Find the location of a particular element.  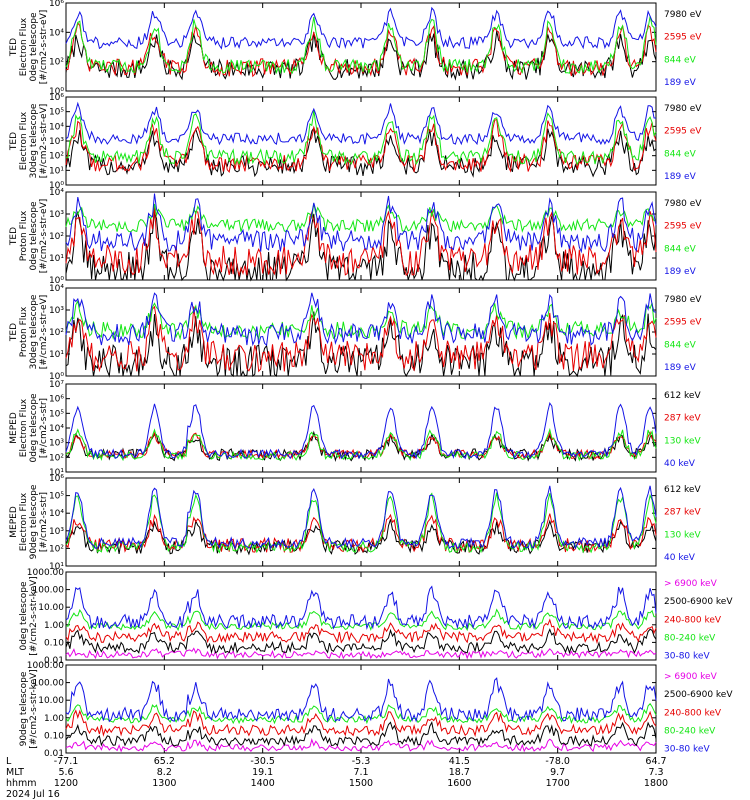

y-tick-label: 10⁶ is located at coordinates (56, 479).